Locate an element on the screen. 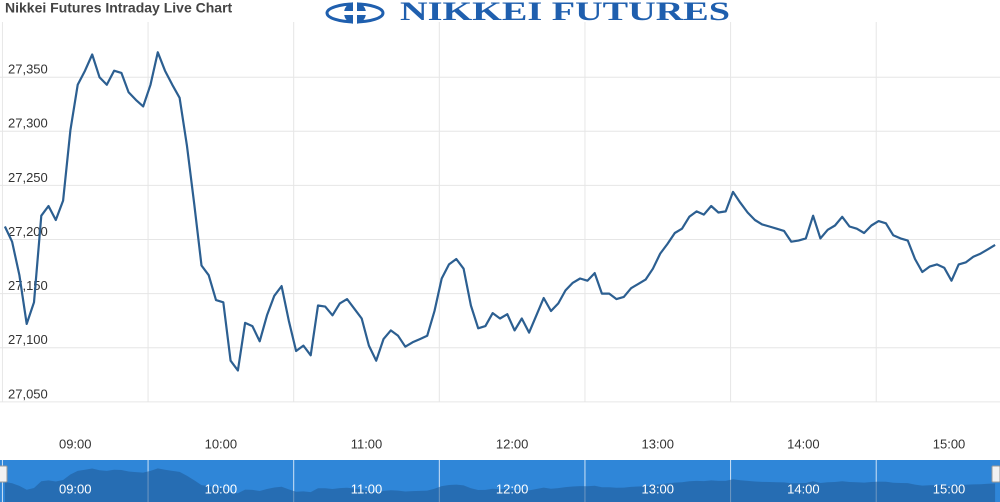  navigator-label: 10:00 is located at coordinates (221, 488).